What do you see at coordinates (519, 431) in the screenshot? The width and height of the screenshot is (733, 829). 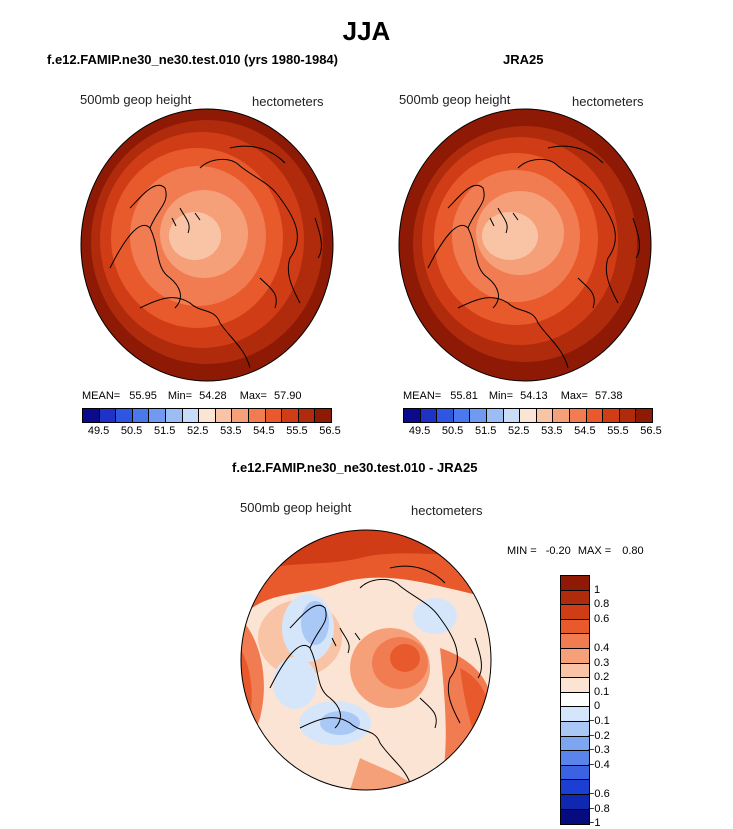 I see `colorbar-tick-label: 52.5` at bounding box center [519, 431].